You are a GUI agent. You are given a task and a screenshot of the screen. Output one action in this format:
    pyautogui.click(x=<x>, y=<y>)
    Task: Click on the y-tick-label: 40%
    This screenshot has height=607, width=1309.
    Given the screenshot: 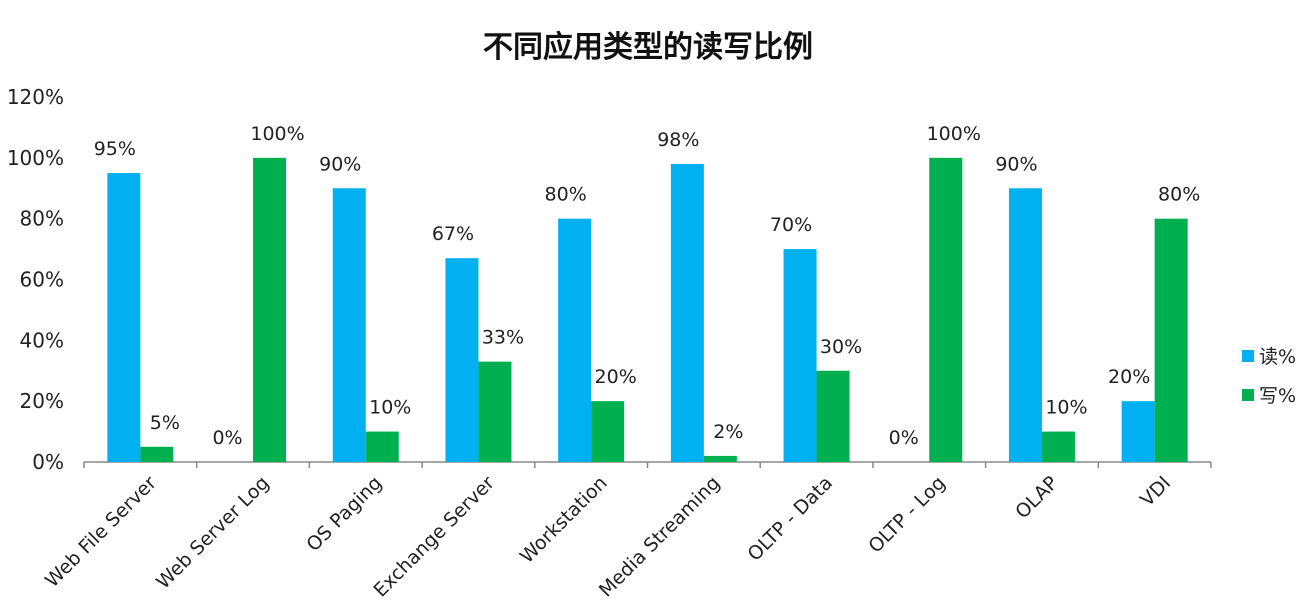 What is the action you would take?
    pyautogui.click(x=42, y=340)
    